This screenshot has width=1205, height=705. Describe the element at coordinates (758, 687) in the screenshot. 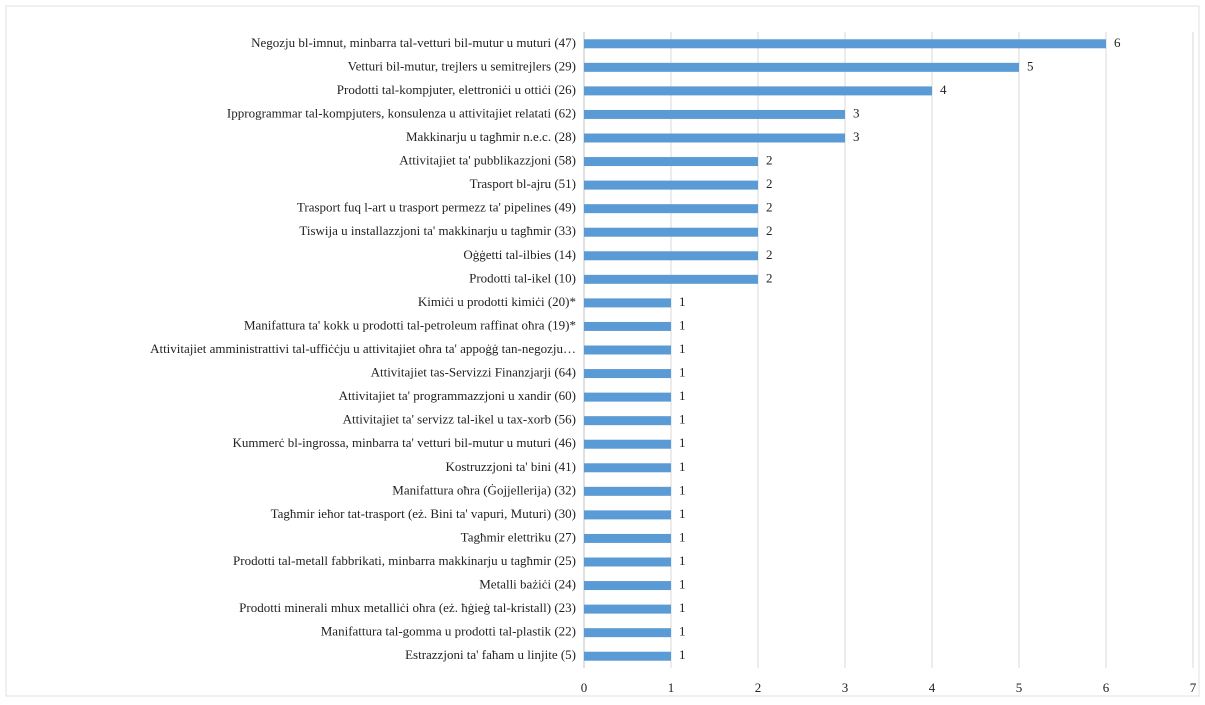

I see `x-tick-label: 2` at that location.